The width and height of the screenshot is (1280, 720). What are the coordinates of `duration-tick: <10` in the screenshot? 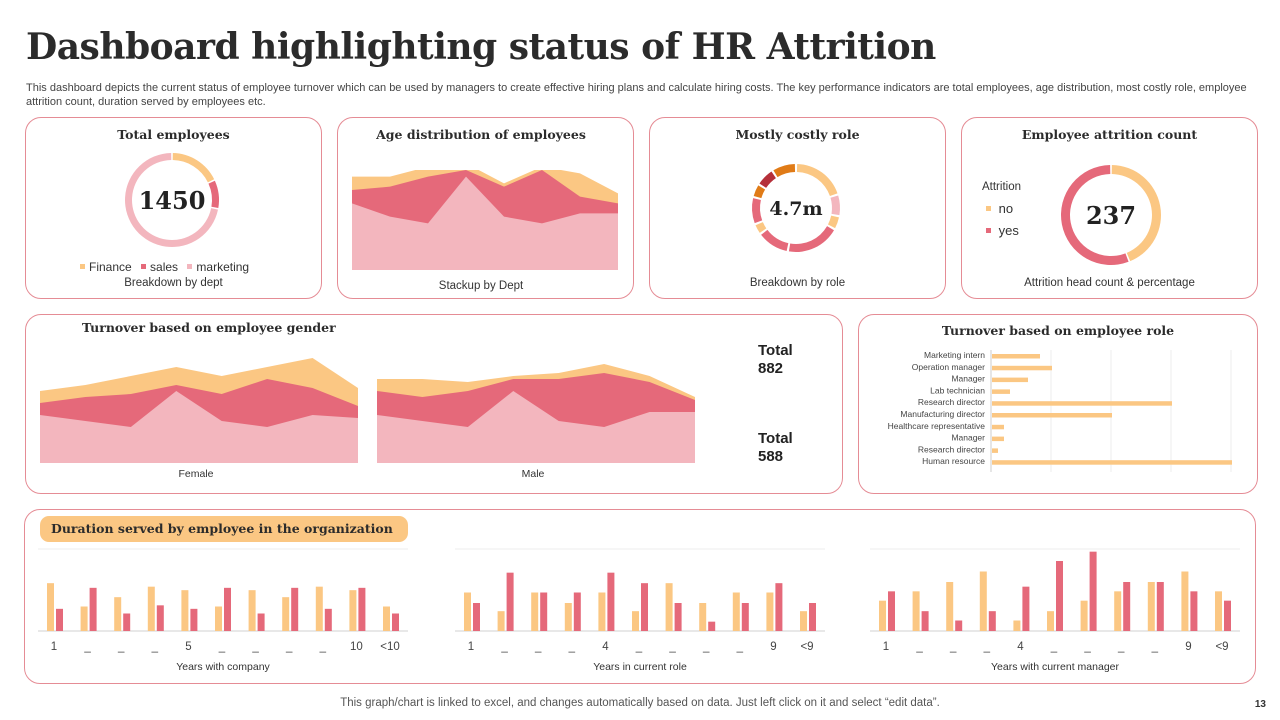 It's located at (390, 647).